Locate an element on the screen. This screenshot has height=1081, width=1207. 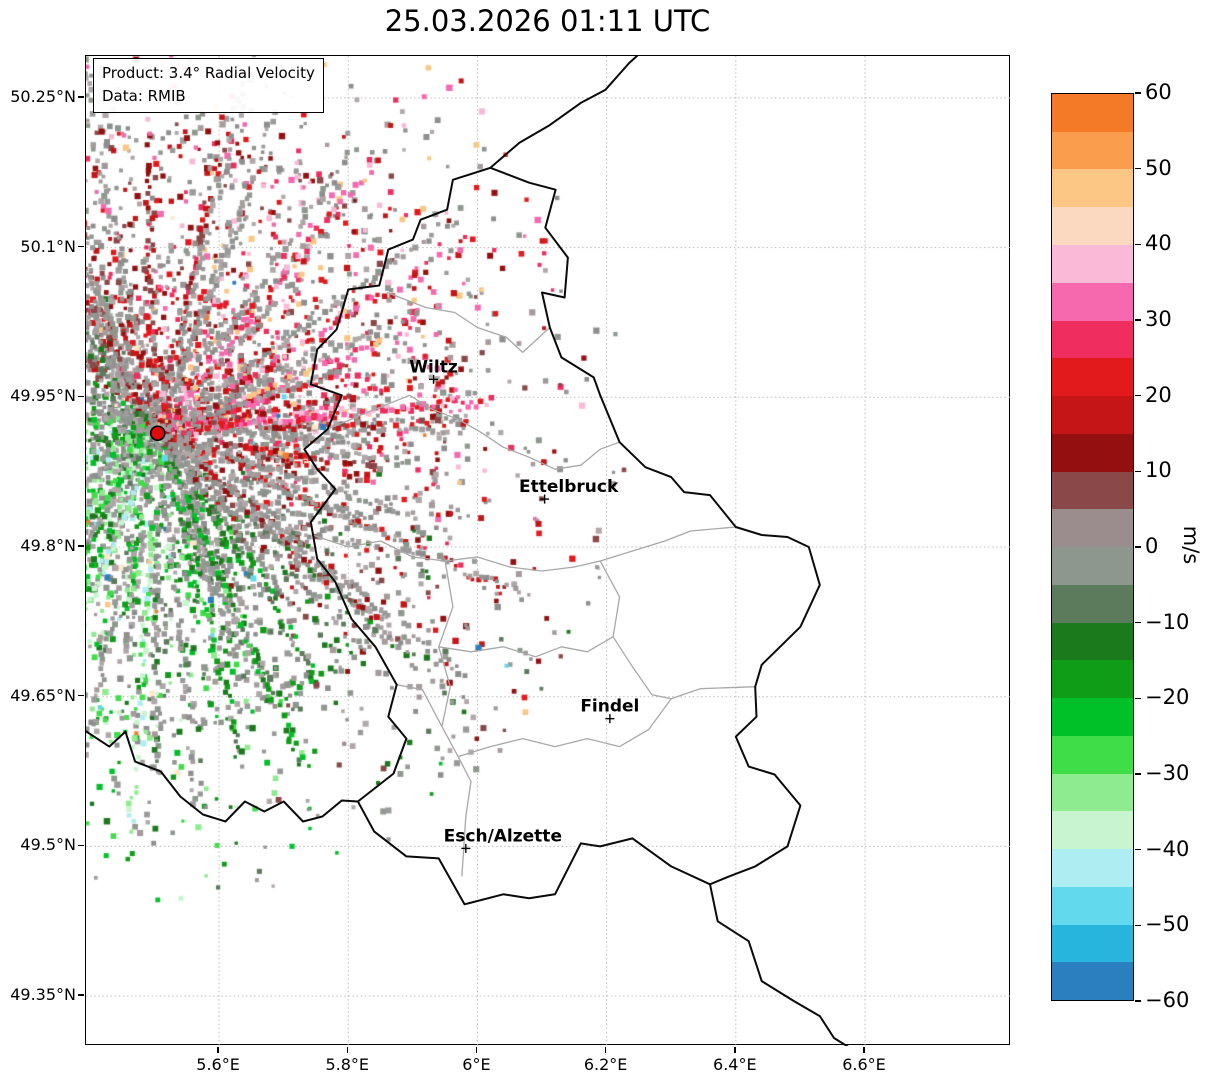
colorbar-tick-label: 60 is located at coordinates (1158, 92).